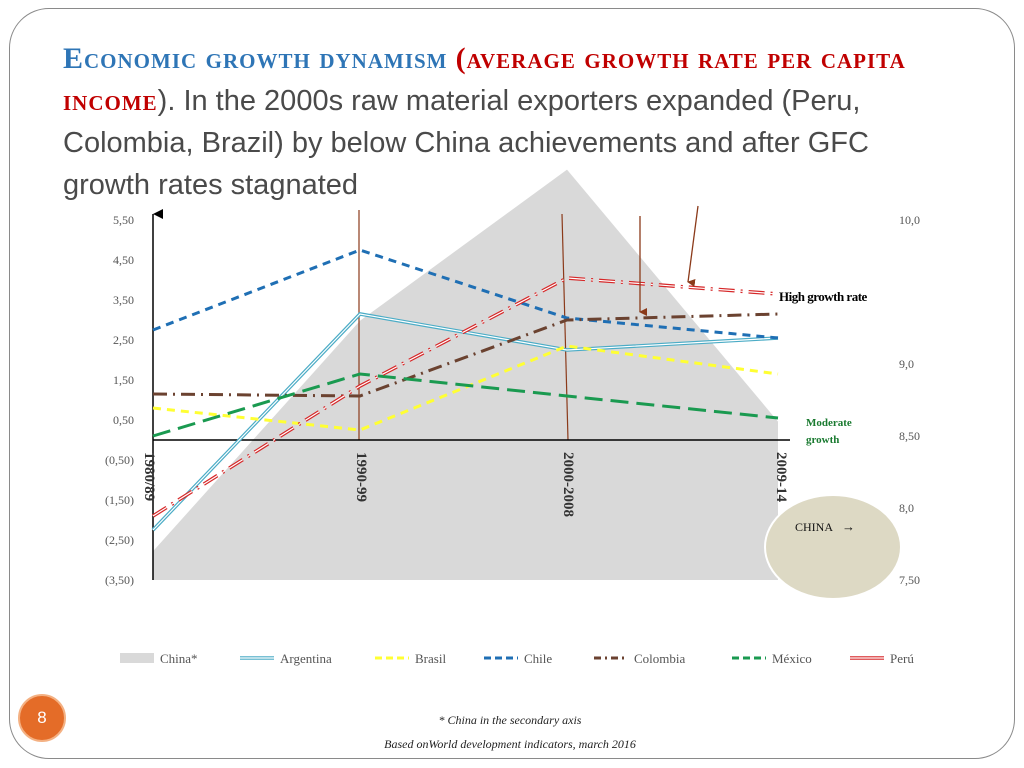 Image resolution: width=1024 pixels, height=768 pixels. I want to click on category-label: 1980/89, so click(149, 476).